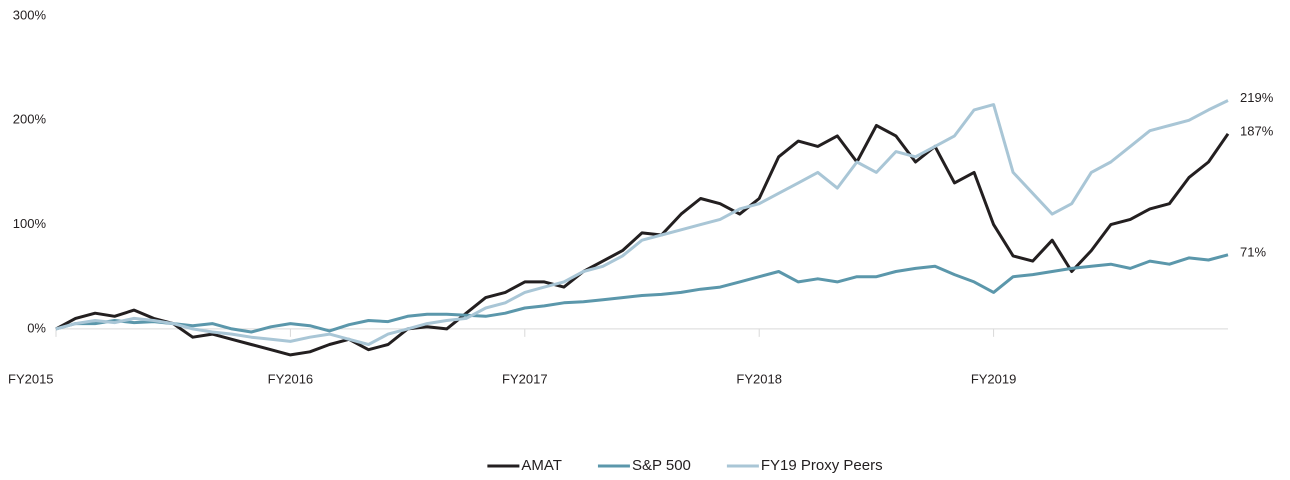 The image size is (1290, 480). I want to click on x-tick-label: FY2015, so click(31, 378).